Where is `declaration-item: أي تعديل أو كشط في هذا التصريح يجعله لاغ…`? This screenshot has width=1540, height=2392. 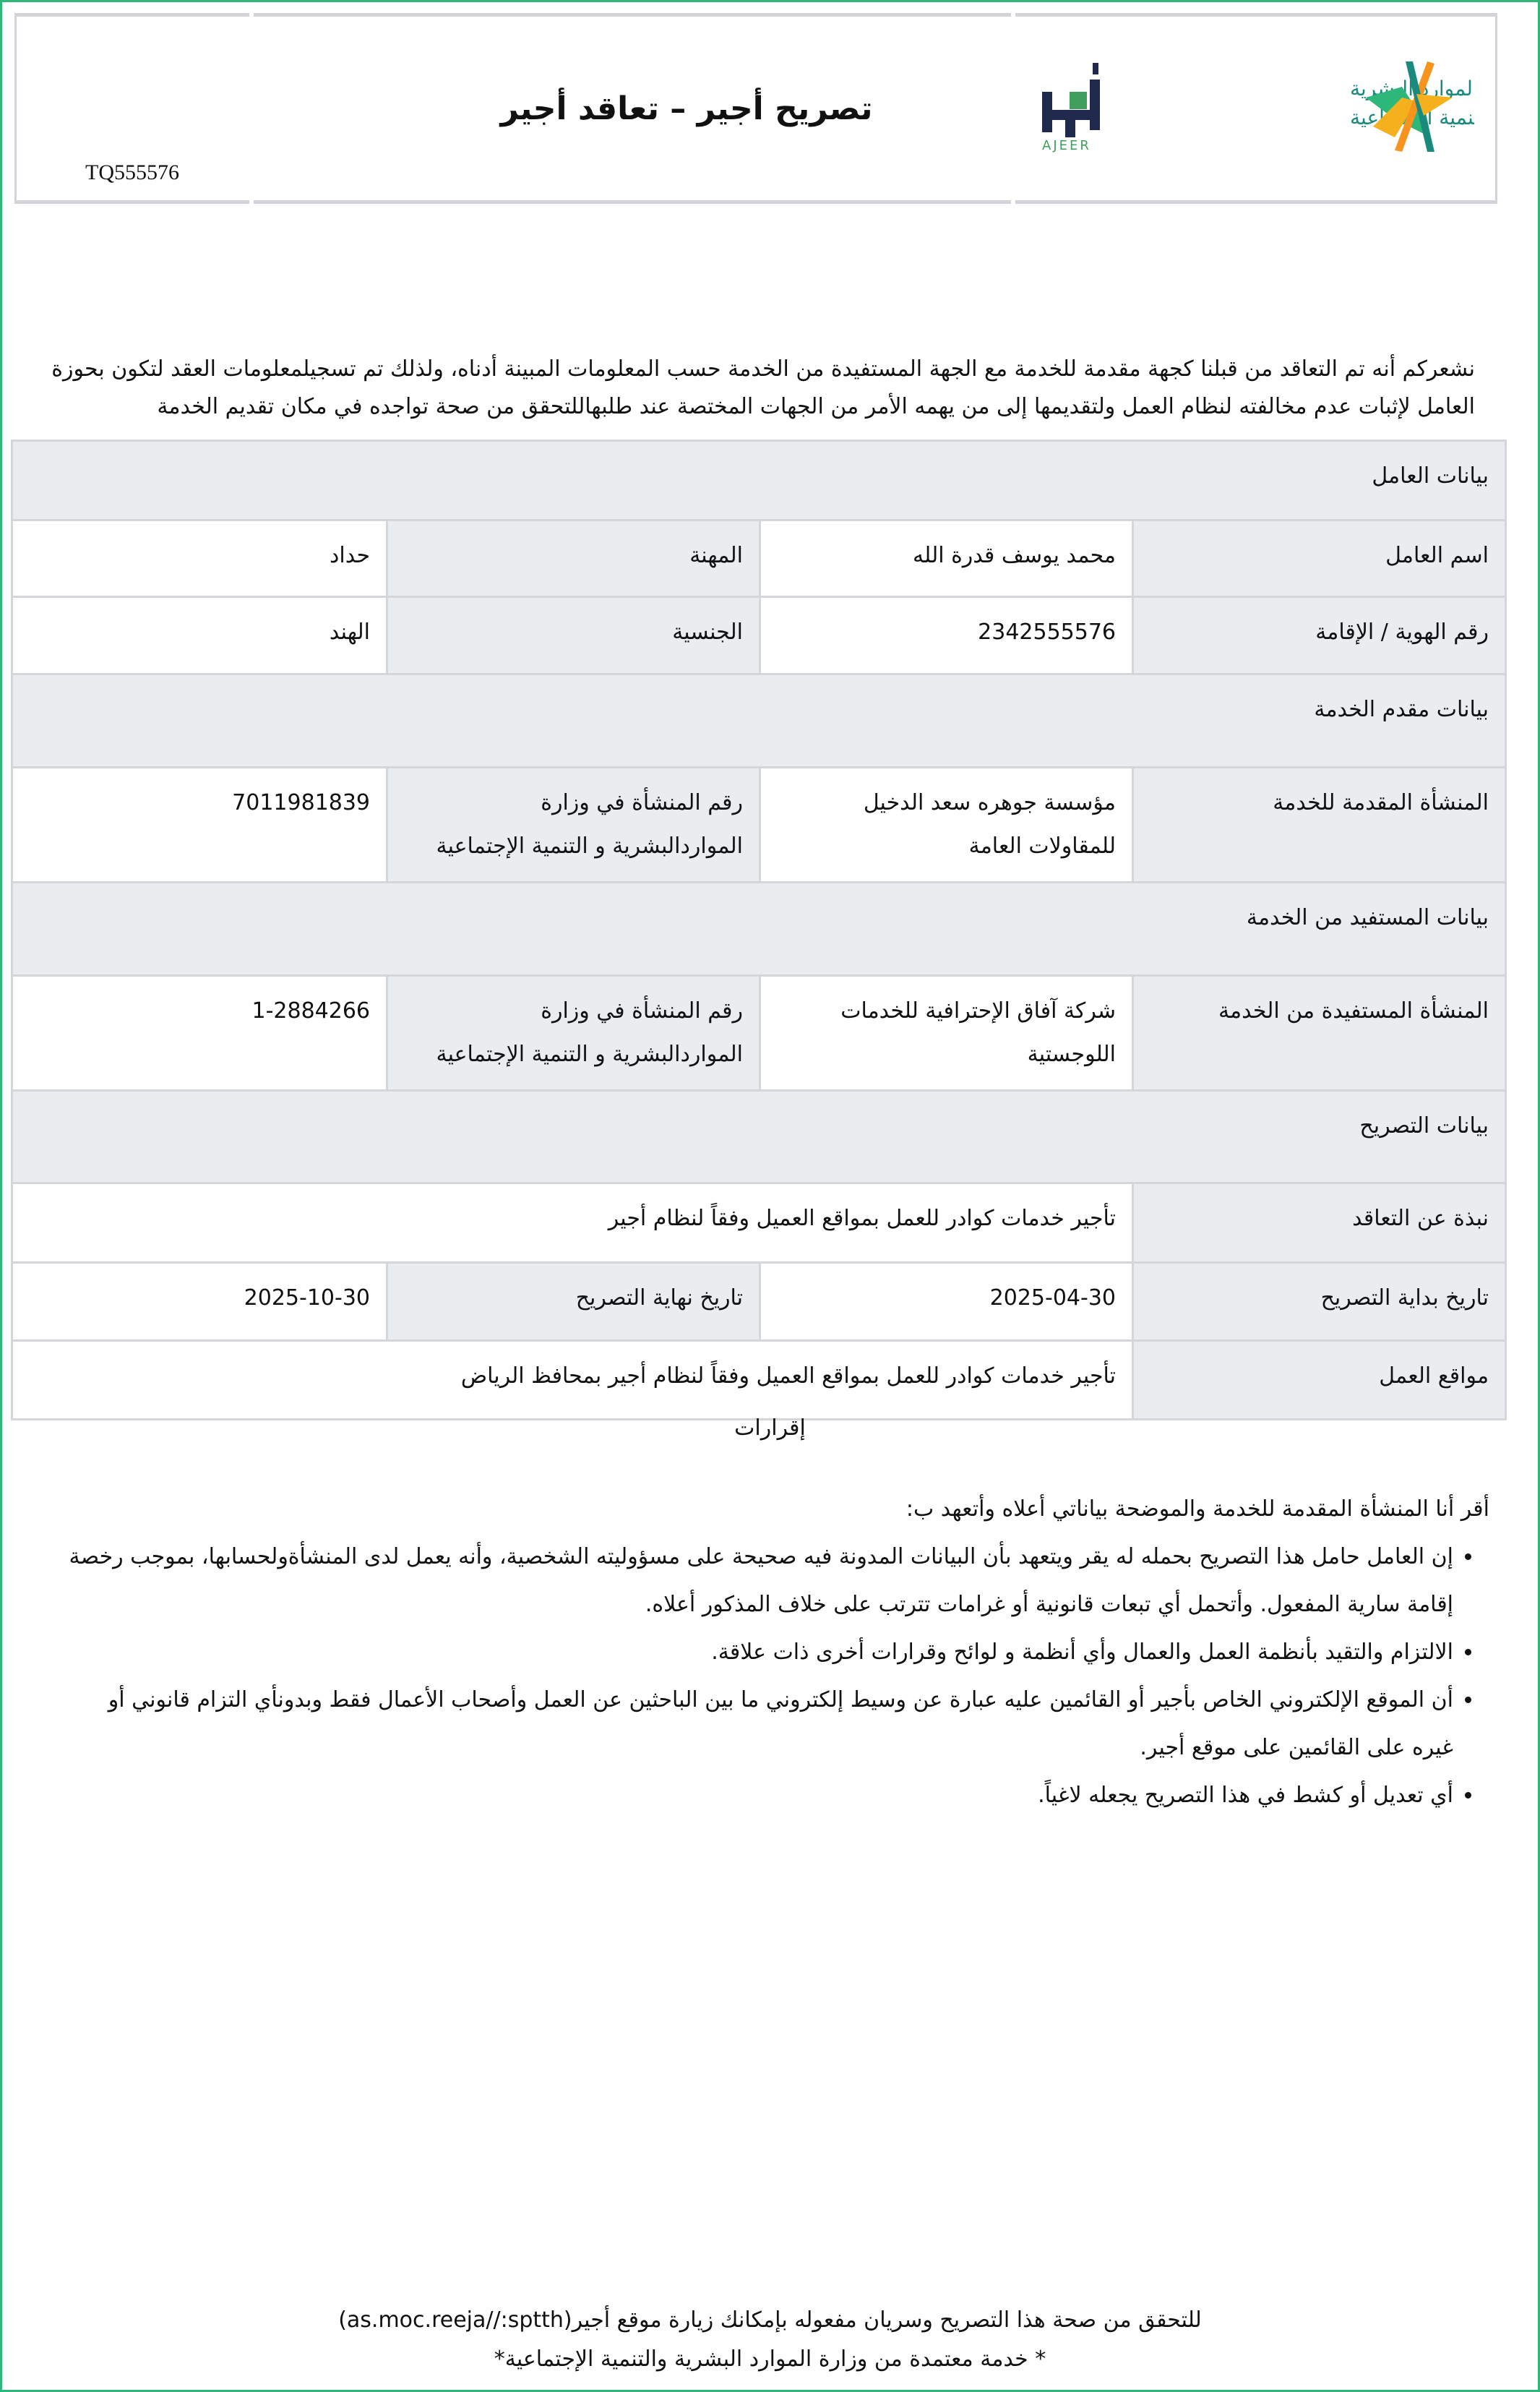 declaration-item: أي تعديل أو كشط في هذا التصريح يجعله لاغ… is located at coordinates (759, 1795).